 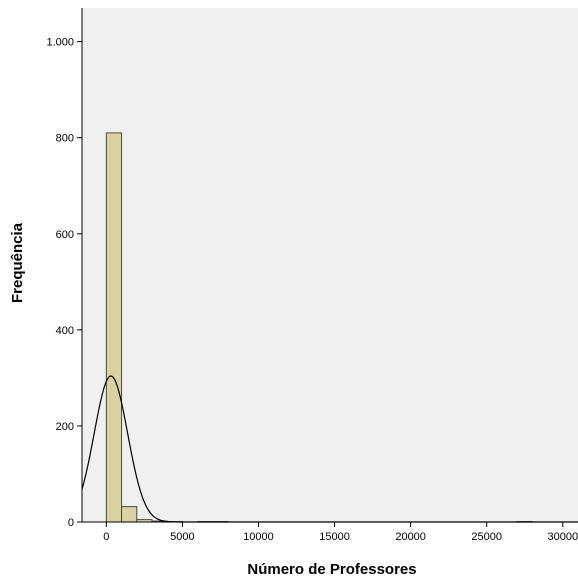 What do you see at coordinates (60, 43) in the screenshot?
I see `y-tick-label: 1.000` at bounding box center [60, 43].